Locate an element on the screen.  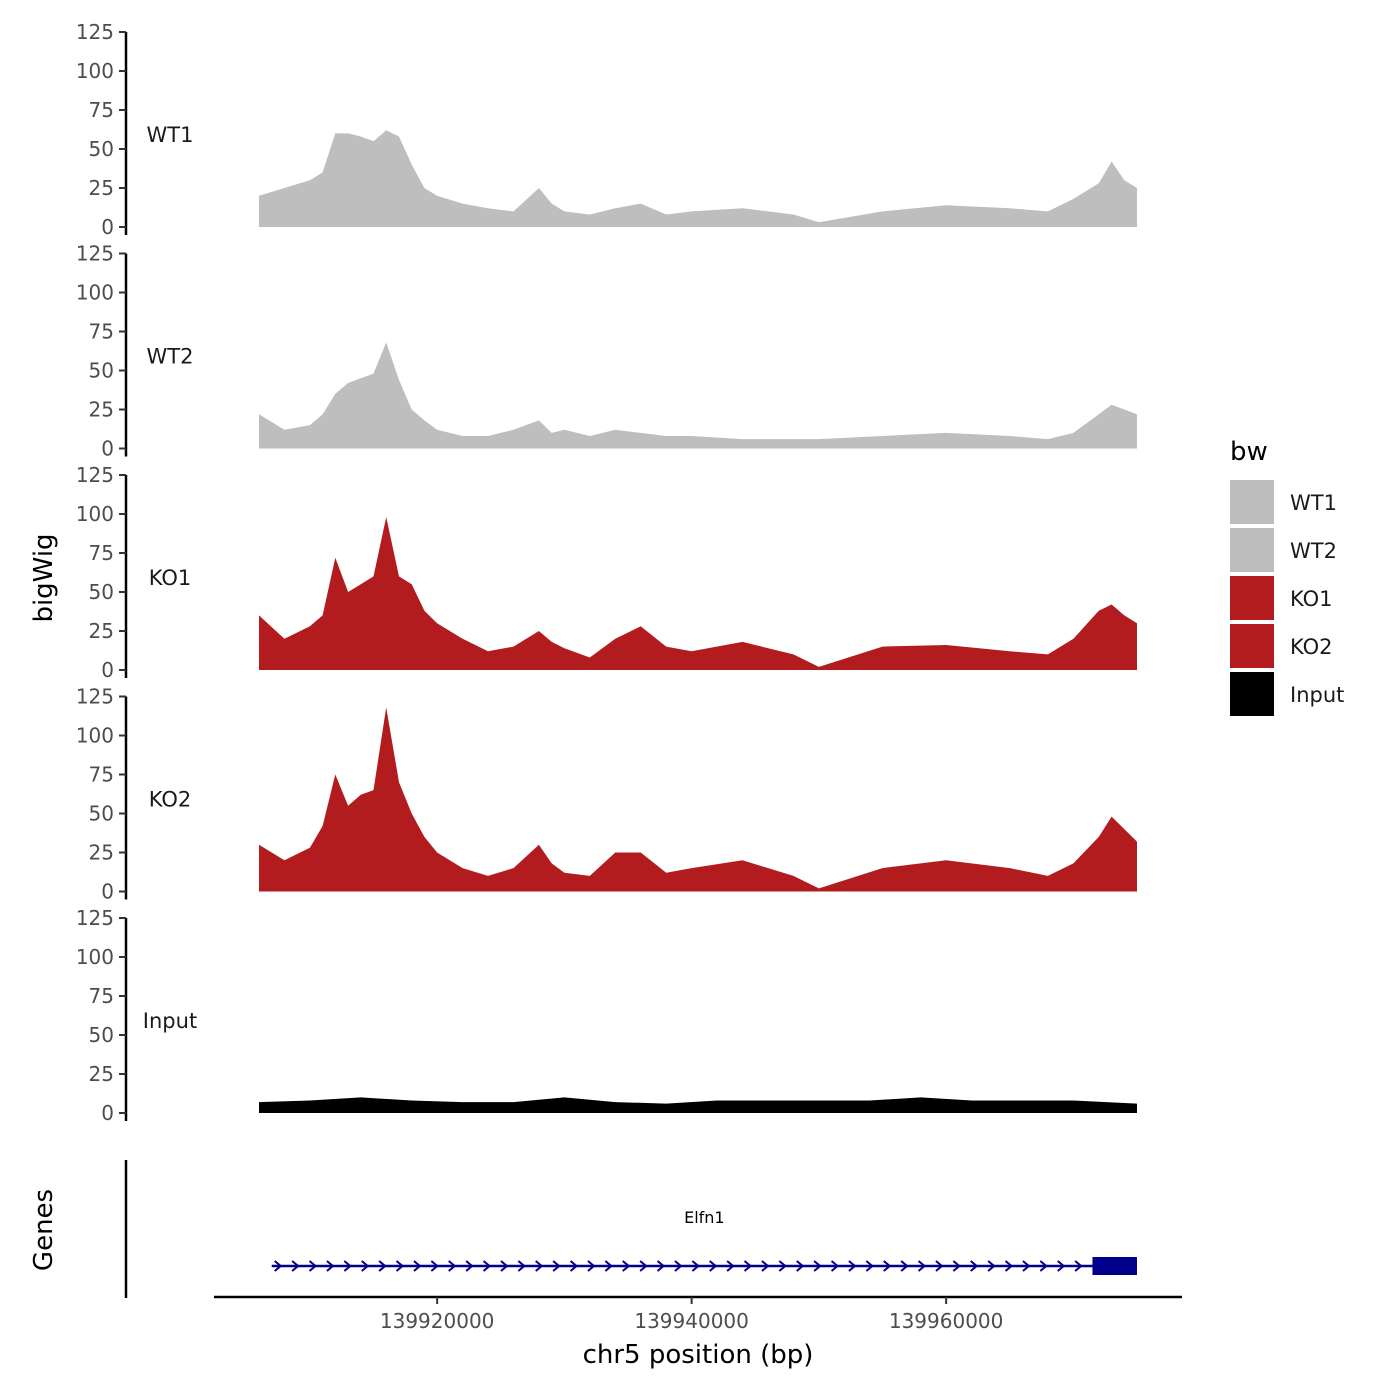
track-wt2: 0 25 50 75 100 125 WT2 is located at coordinates (606, 351).